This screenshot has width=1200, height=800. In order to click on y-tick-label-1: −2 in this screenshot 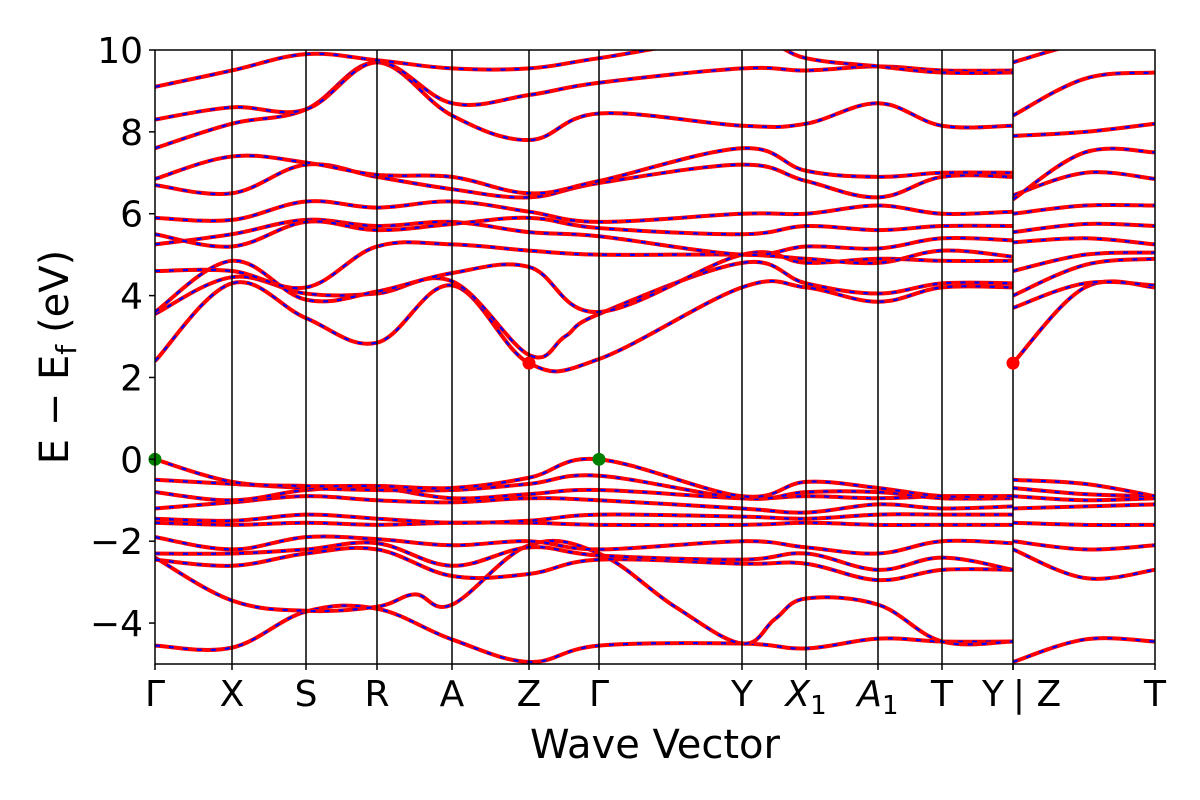, I will do `click(116, 542)`.